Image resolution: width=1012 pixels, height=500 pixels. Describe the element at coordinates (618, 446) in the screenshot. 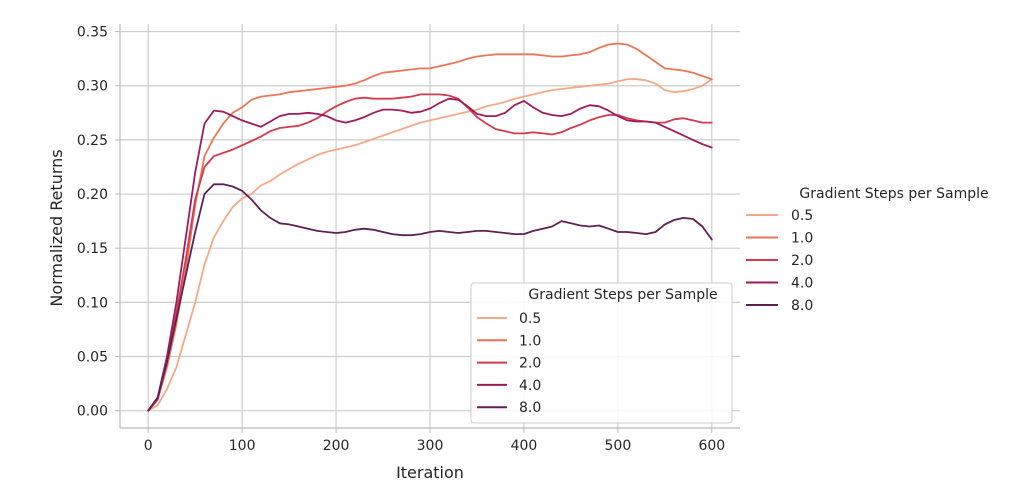

I see `x-tick-label: 500` at that location.